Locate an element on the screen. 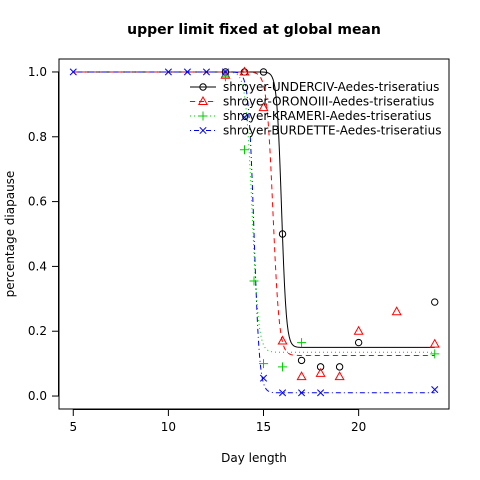 This screenshot has width=480, height=480. legend-label-3: shroyer-KRAMERI-Aedes-triseratius is located at coordinates (327, 116).